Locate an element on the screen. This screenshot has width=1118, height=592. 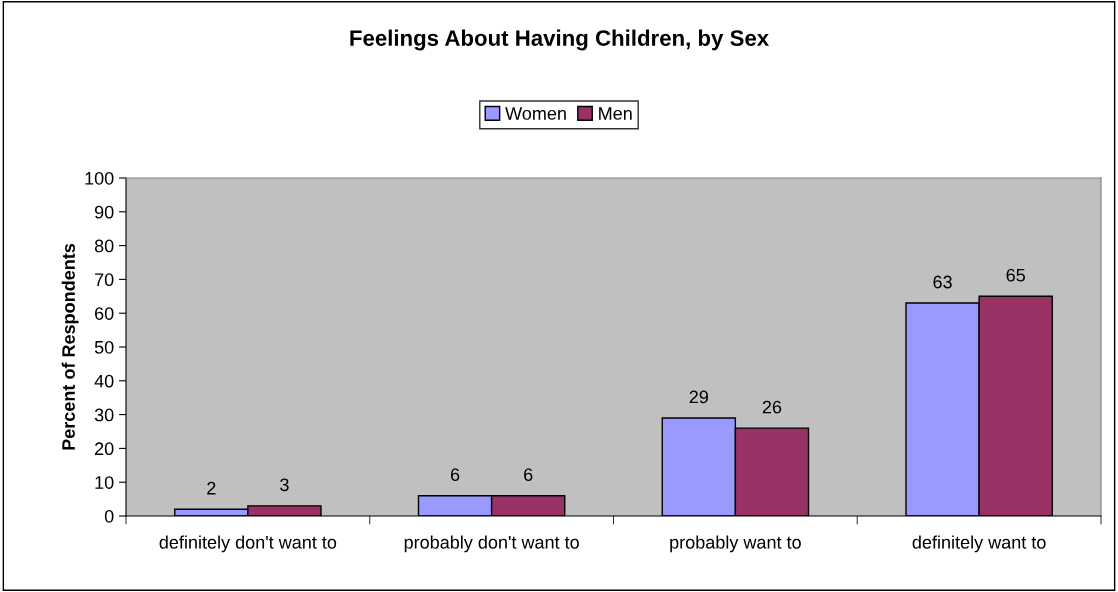
data-label: 63 is located at coordinates (942, 282).